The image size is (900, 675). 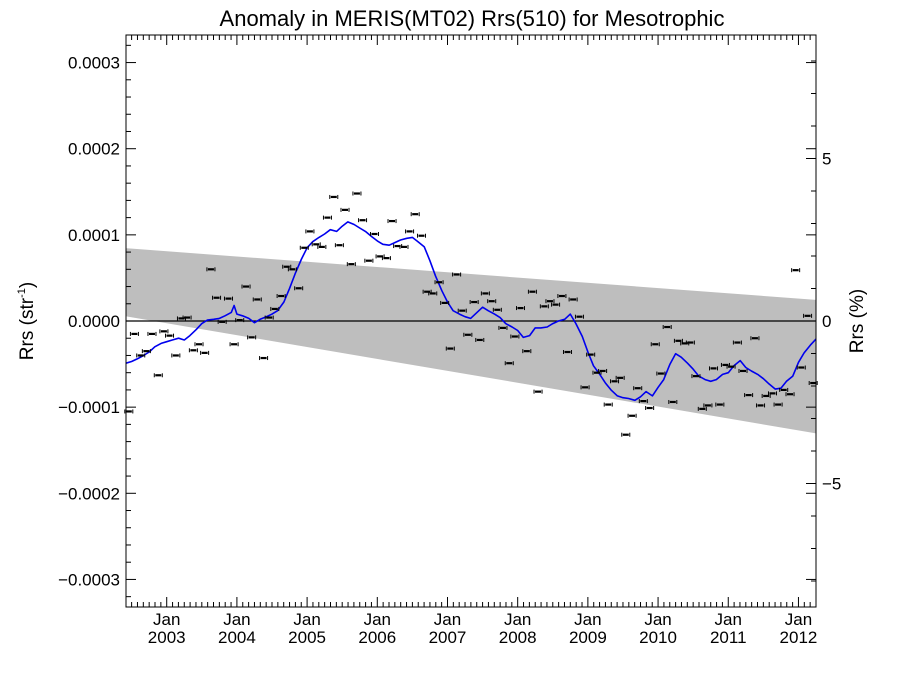 I want to click on x-tick-year-label: 2012, so click(x=799, y=637).